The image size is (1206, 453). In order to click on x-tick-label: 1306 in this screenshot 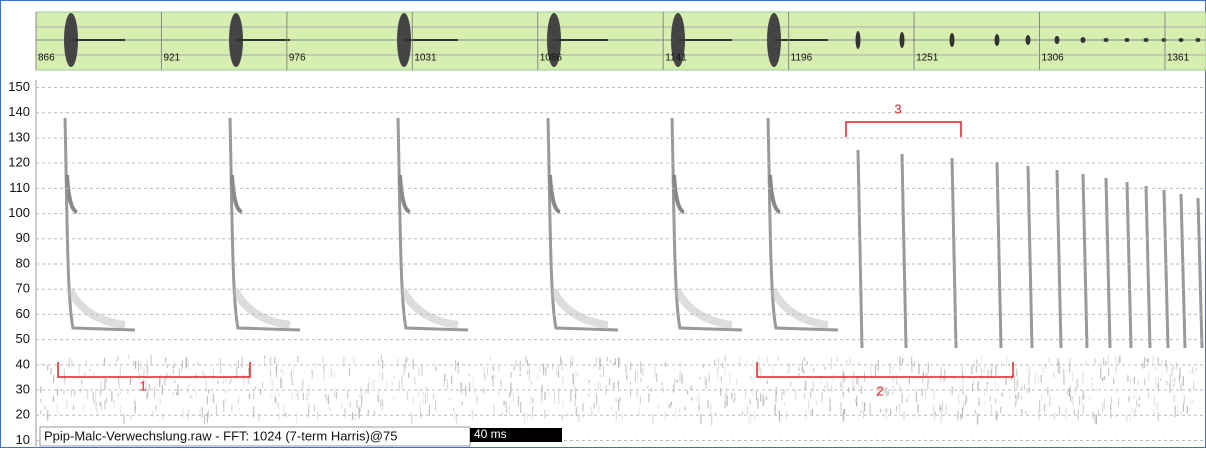, I will do `click(1053, 58)`.